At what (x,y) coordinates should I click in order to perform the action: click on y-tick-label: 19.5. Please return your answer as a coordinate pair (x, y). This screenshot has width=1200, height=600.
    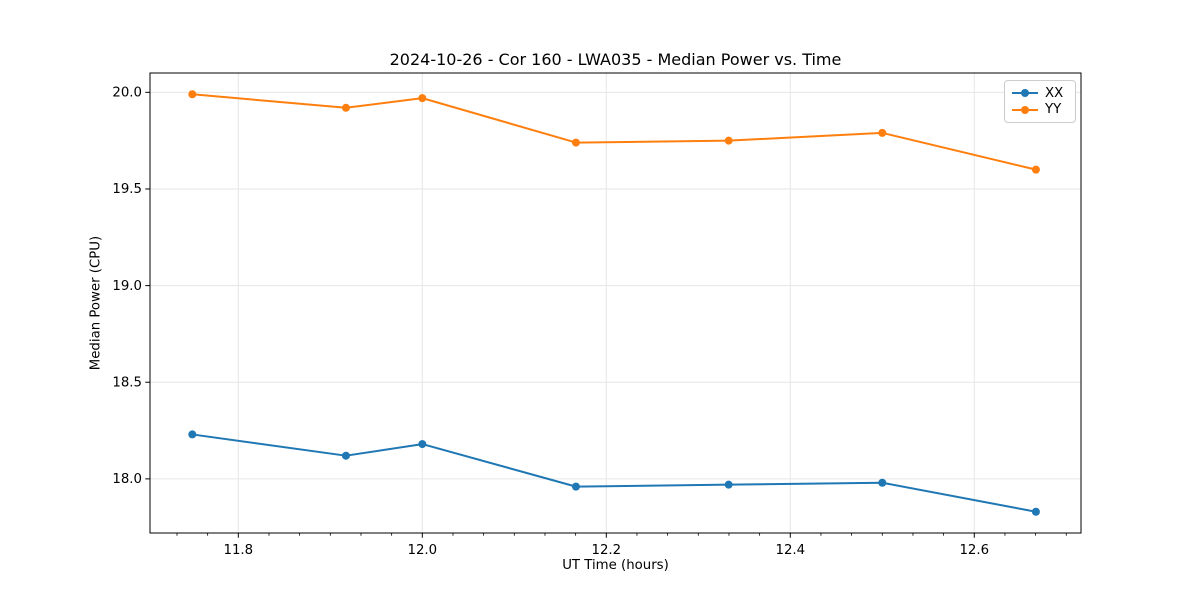
    Looking at the image, I should click on (127, 189).